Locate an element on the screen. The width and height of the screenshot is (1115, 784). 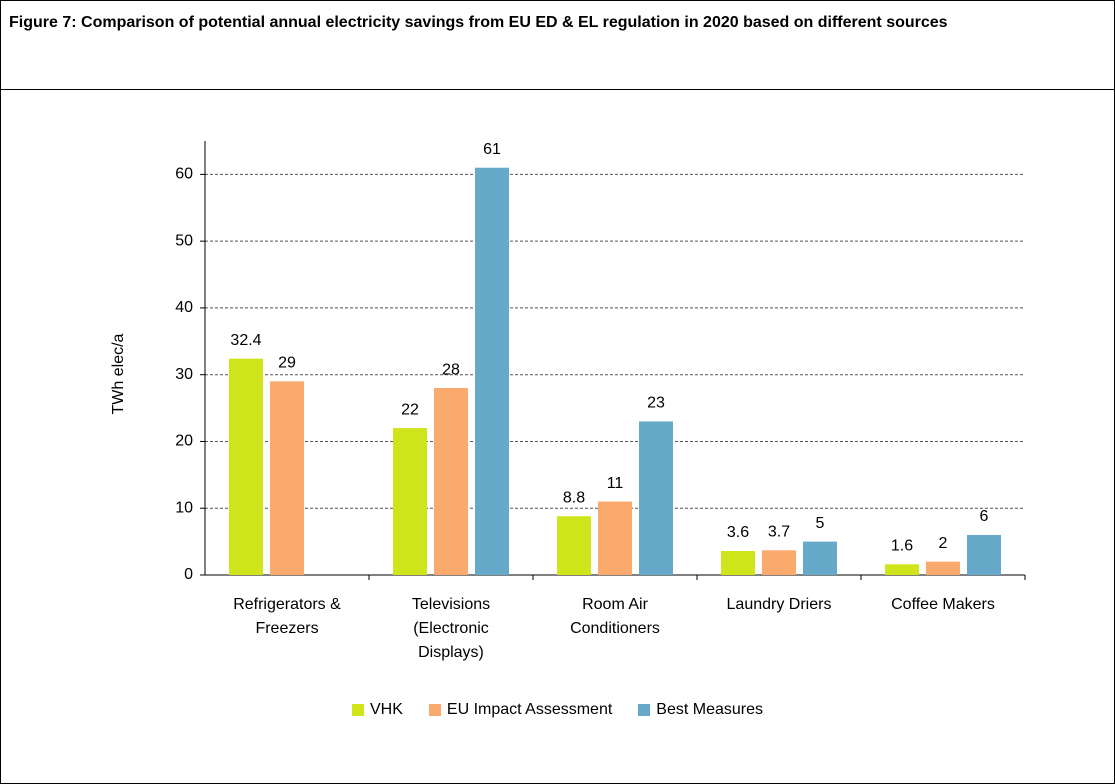
data-label: 28 is located at coordinates (451, 369).